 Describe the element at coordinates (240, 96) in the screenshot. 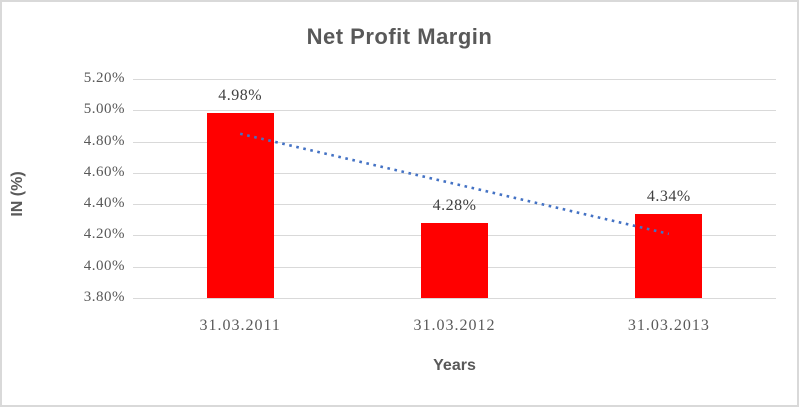

I see `bar-value-label: 4.98%` at that location.